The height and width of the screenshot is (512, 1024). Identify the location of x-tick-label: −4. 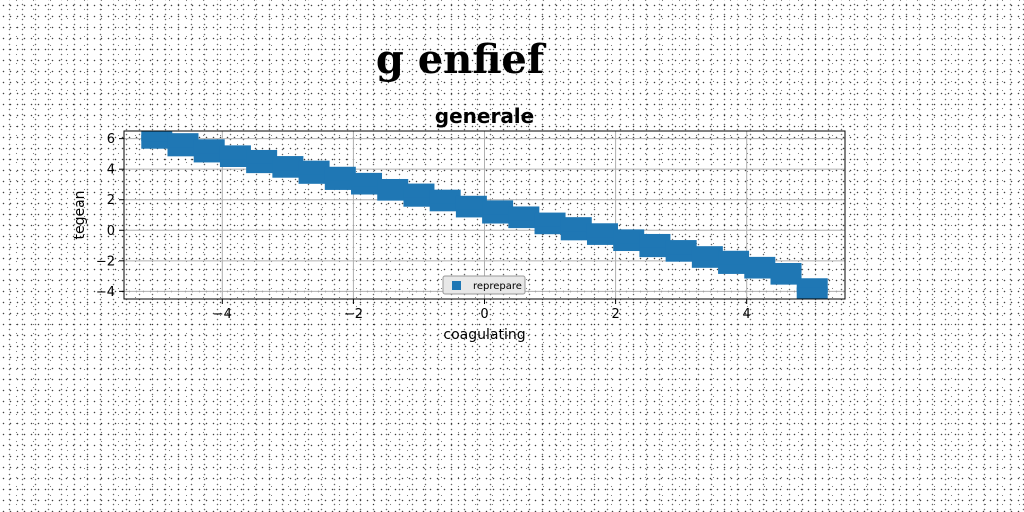
(222, 314).